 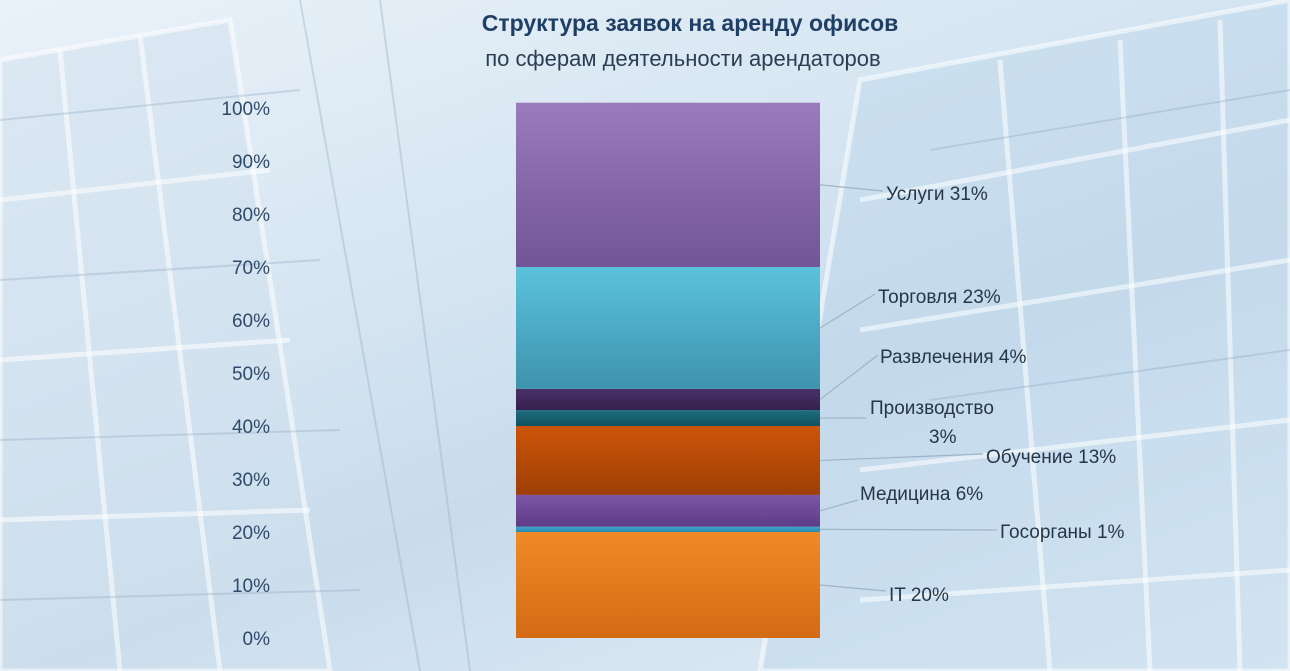 I want to click on data-label: 3%, so click(x=943, y=437).